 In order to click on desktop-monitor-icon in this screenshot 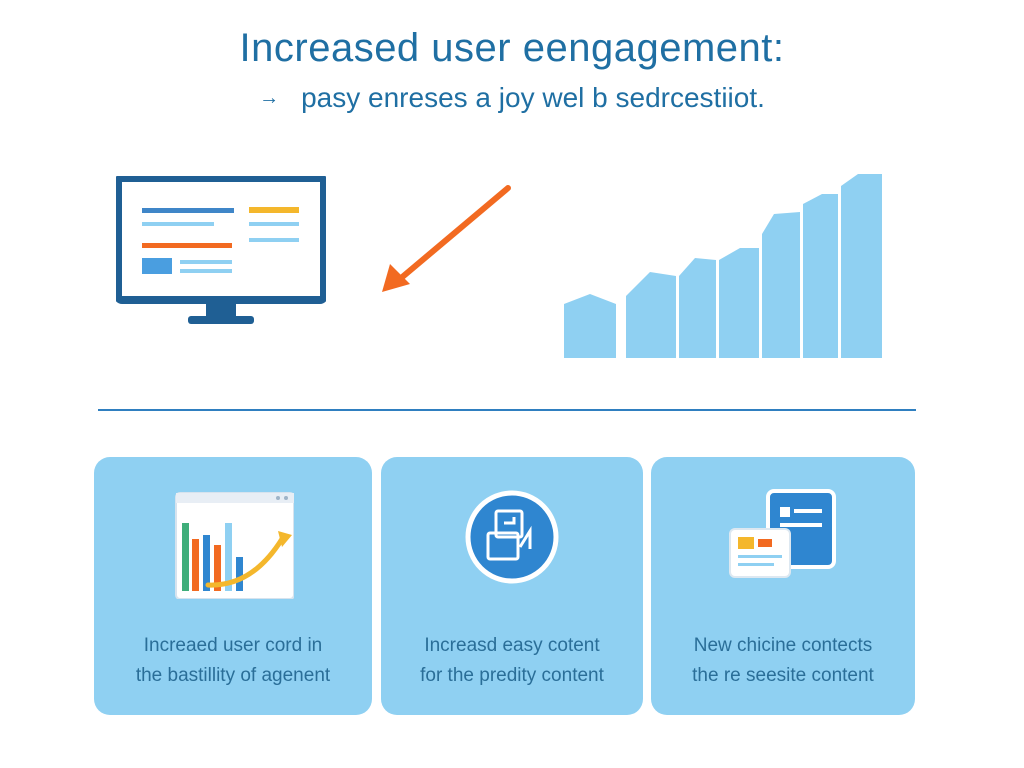, I will do `click(221, 250)`.